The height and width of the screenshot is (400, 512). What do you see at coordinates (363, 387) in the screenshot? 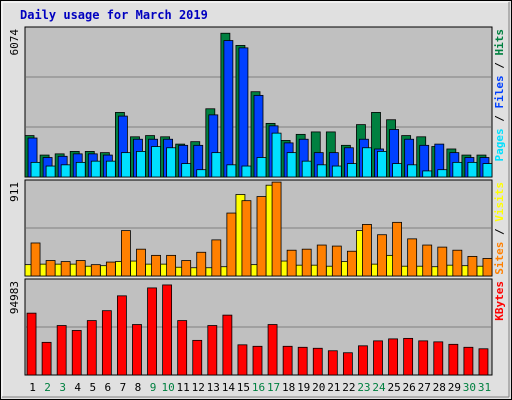
I see `x-tick-label: 23` at bounding box center [363, 387].